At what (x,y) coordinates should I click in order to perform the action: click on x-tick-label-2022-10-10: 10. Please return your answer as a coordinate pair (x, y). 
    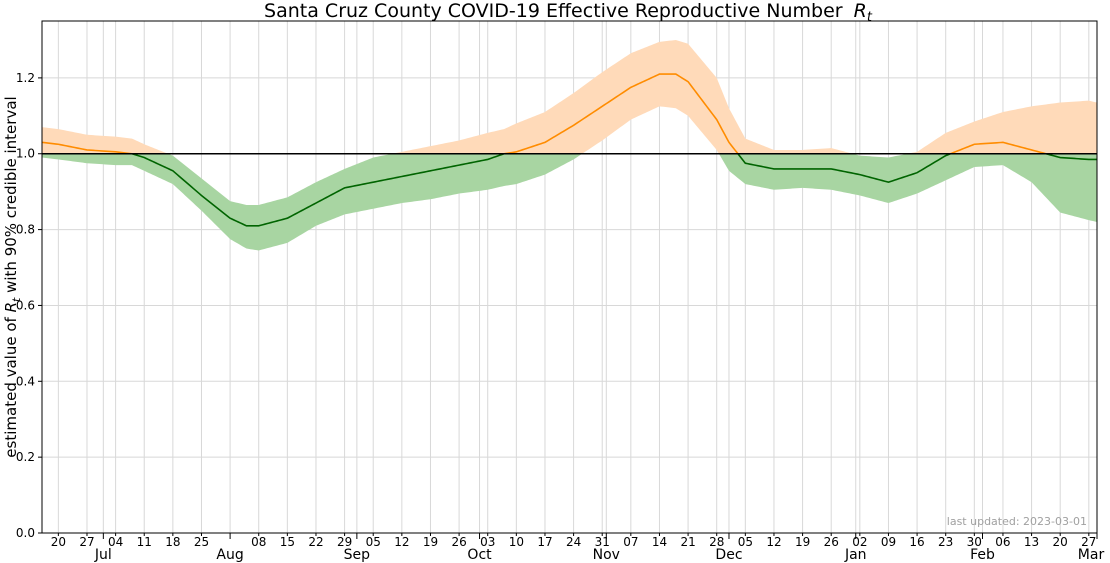
    Looking at the image, I should click on (516, 542).